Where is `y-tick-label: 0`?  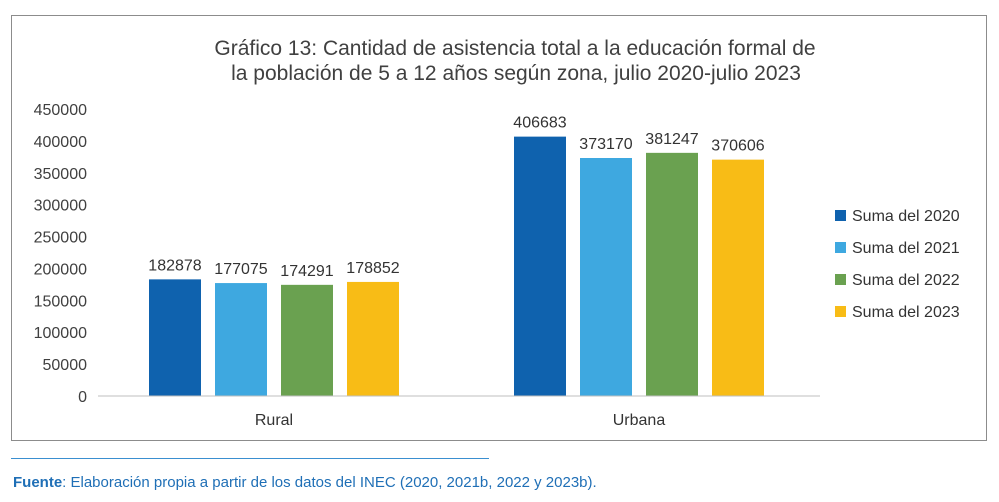
y-tick-label: 0 is located at coordinates (82, 397).